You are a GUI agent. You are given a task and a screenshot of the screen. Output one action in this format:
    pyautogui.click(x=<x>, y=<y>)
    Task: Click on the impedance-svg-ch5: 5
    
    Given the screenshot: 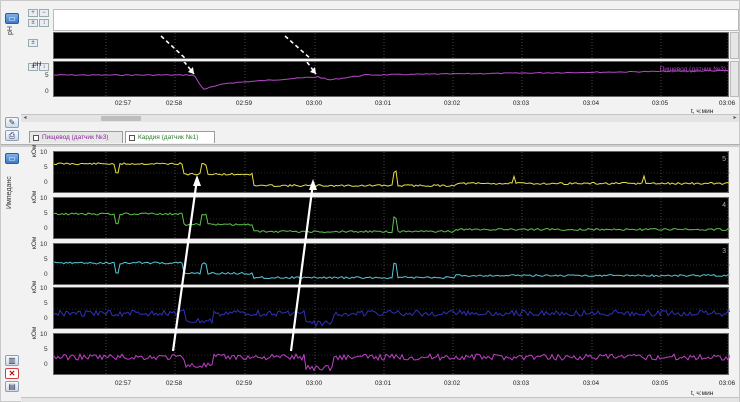 What is the action you would take?
    pyautogui.click(x=392, y=173)
    